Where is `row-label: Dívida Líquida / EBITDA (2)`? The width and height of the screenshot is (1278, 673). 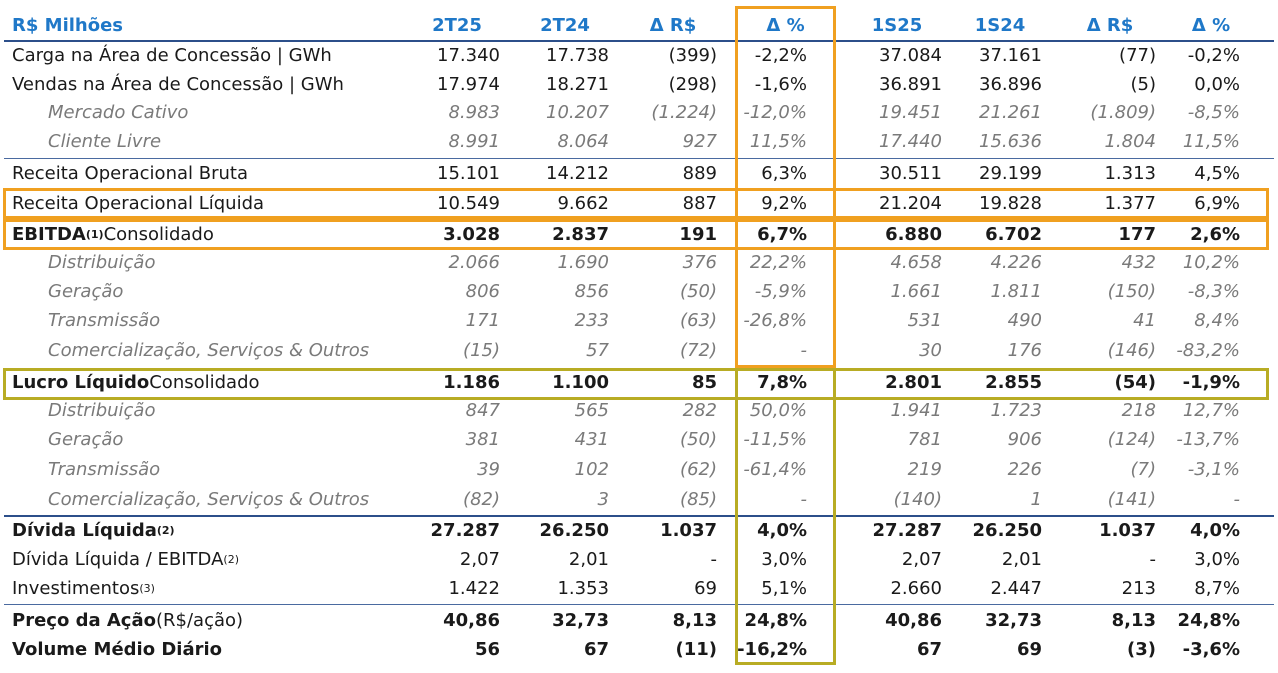
row-label: Dívida Líquida / EBITDA (2) is located at coordinates (125, 559).